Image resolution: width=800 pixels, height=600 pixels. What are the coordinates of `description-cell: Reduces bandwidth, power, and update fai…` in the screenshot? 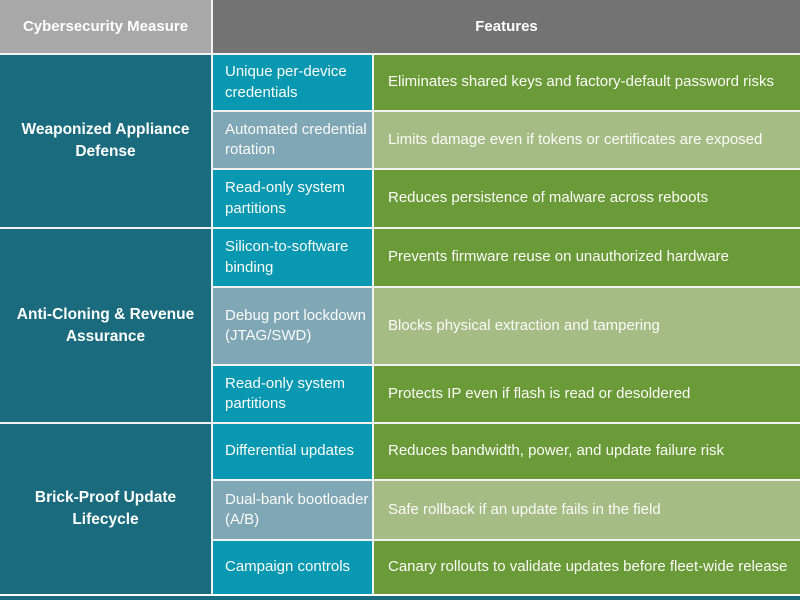 It's located at (587, 451).